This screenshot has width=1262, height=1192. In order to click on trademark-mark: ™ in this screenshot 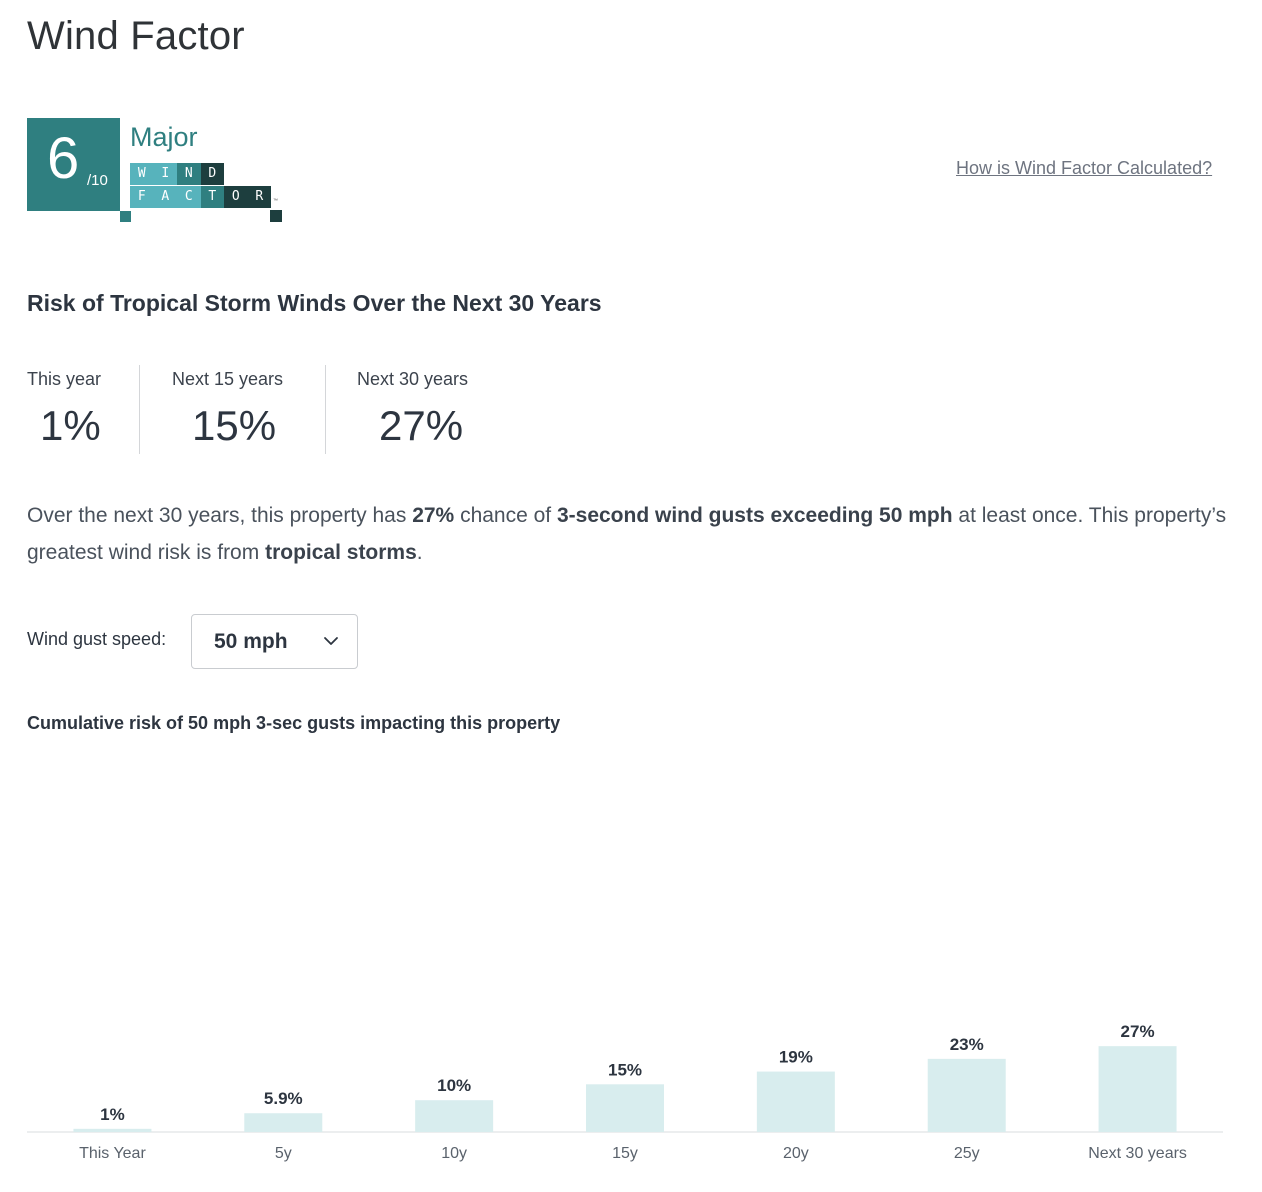, I will do `click(275, 201)`.